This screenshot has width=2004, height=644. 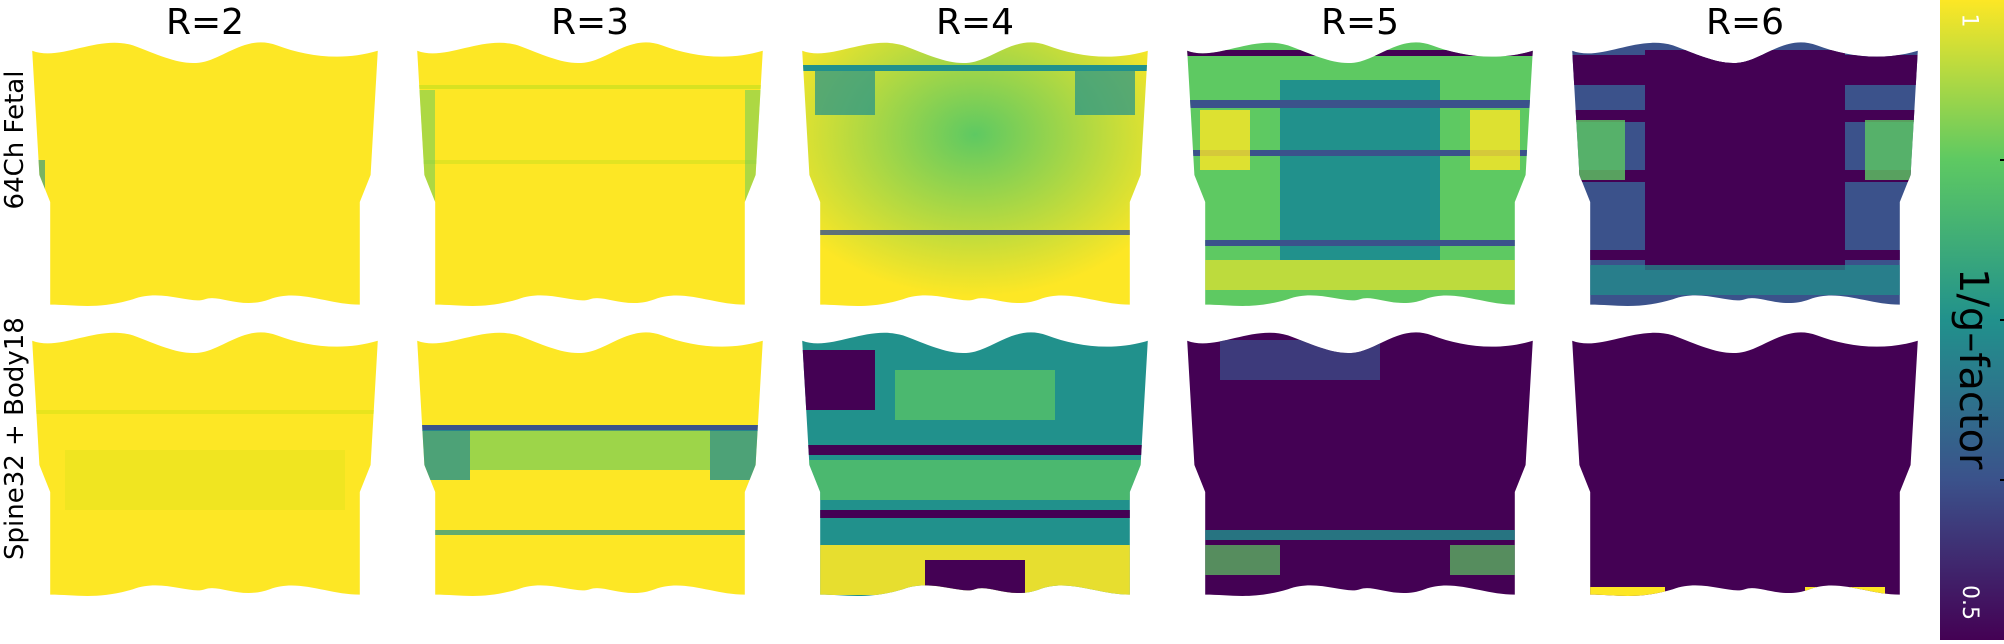 I want to click on gfactor-map-64ch-r6, so click(x=1745, y=175).